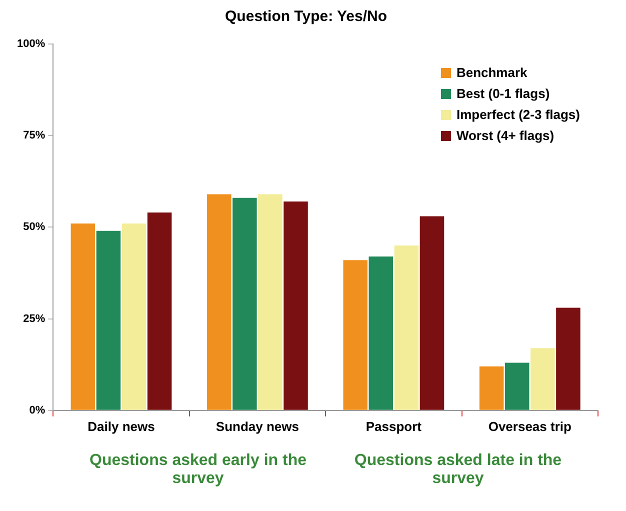  What do you see at coordinates (530, 426) in the screenshot?
I see `x-tick-label: Overseas trip` at bounding box center [530, 426].